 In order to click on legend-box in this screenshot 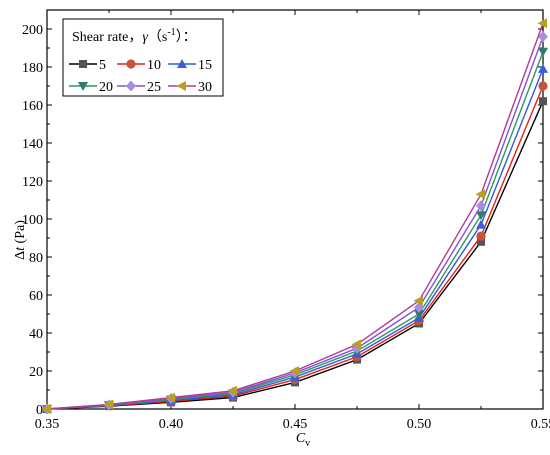, I will do `click(143, 57)`.